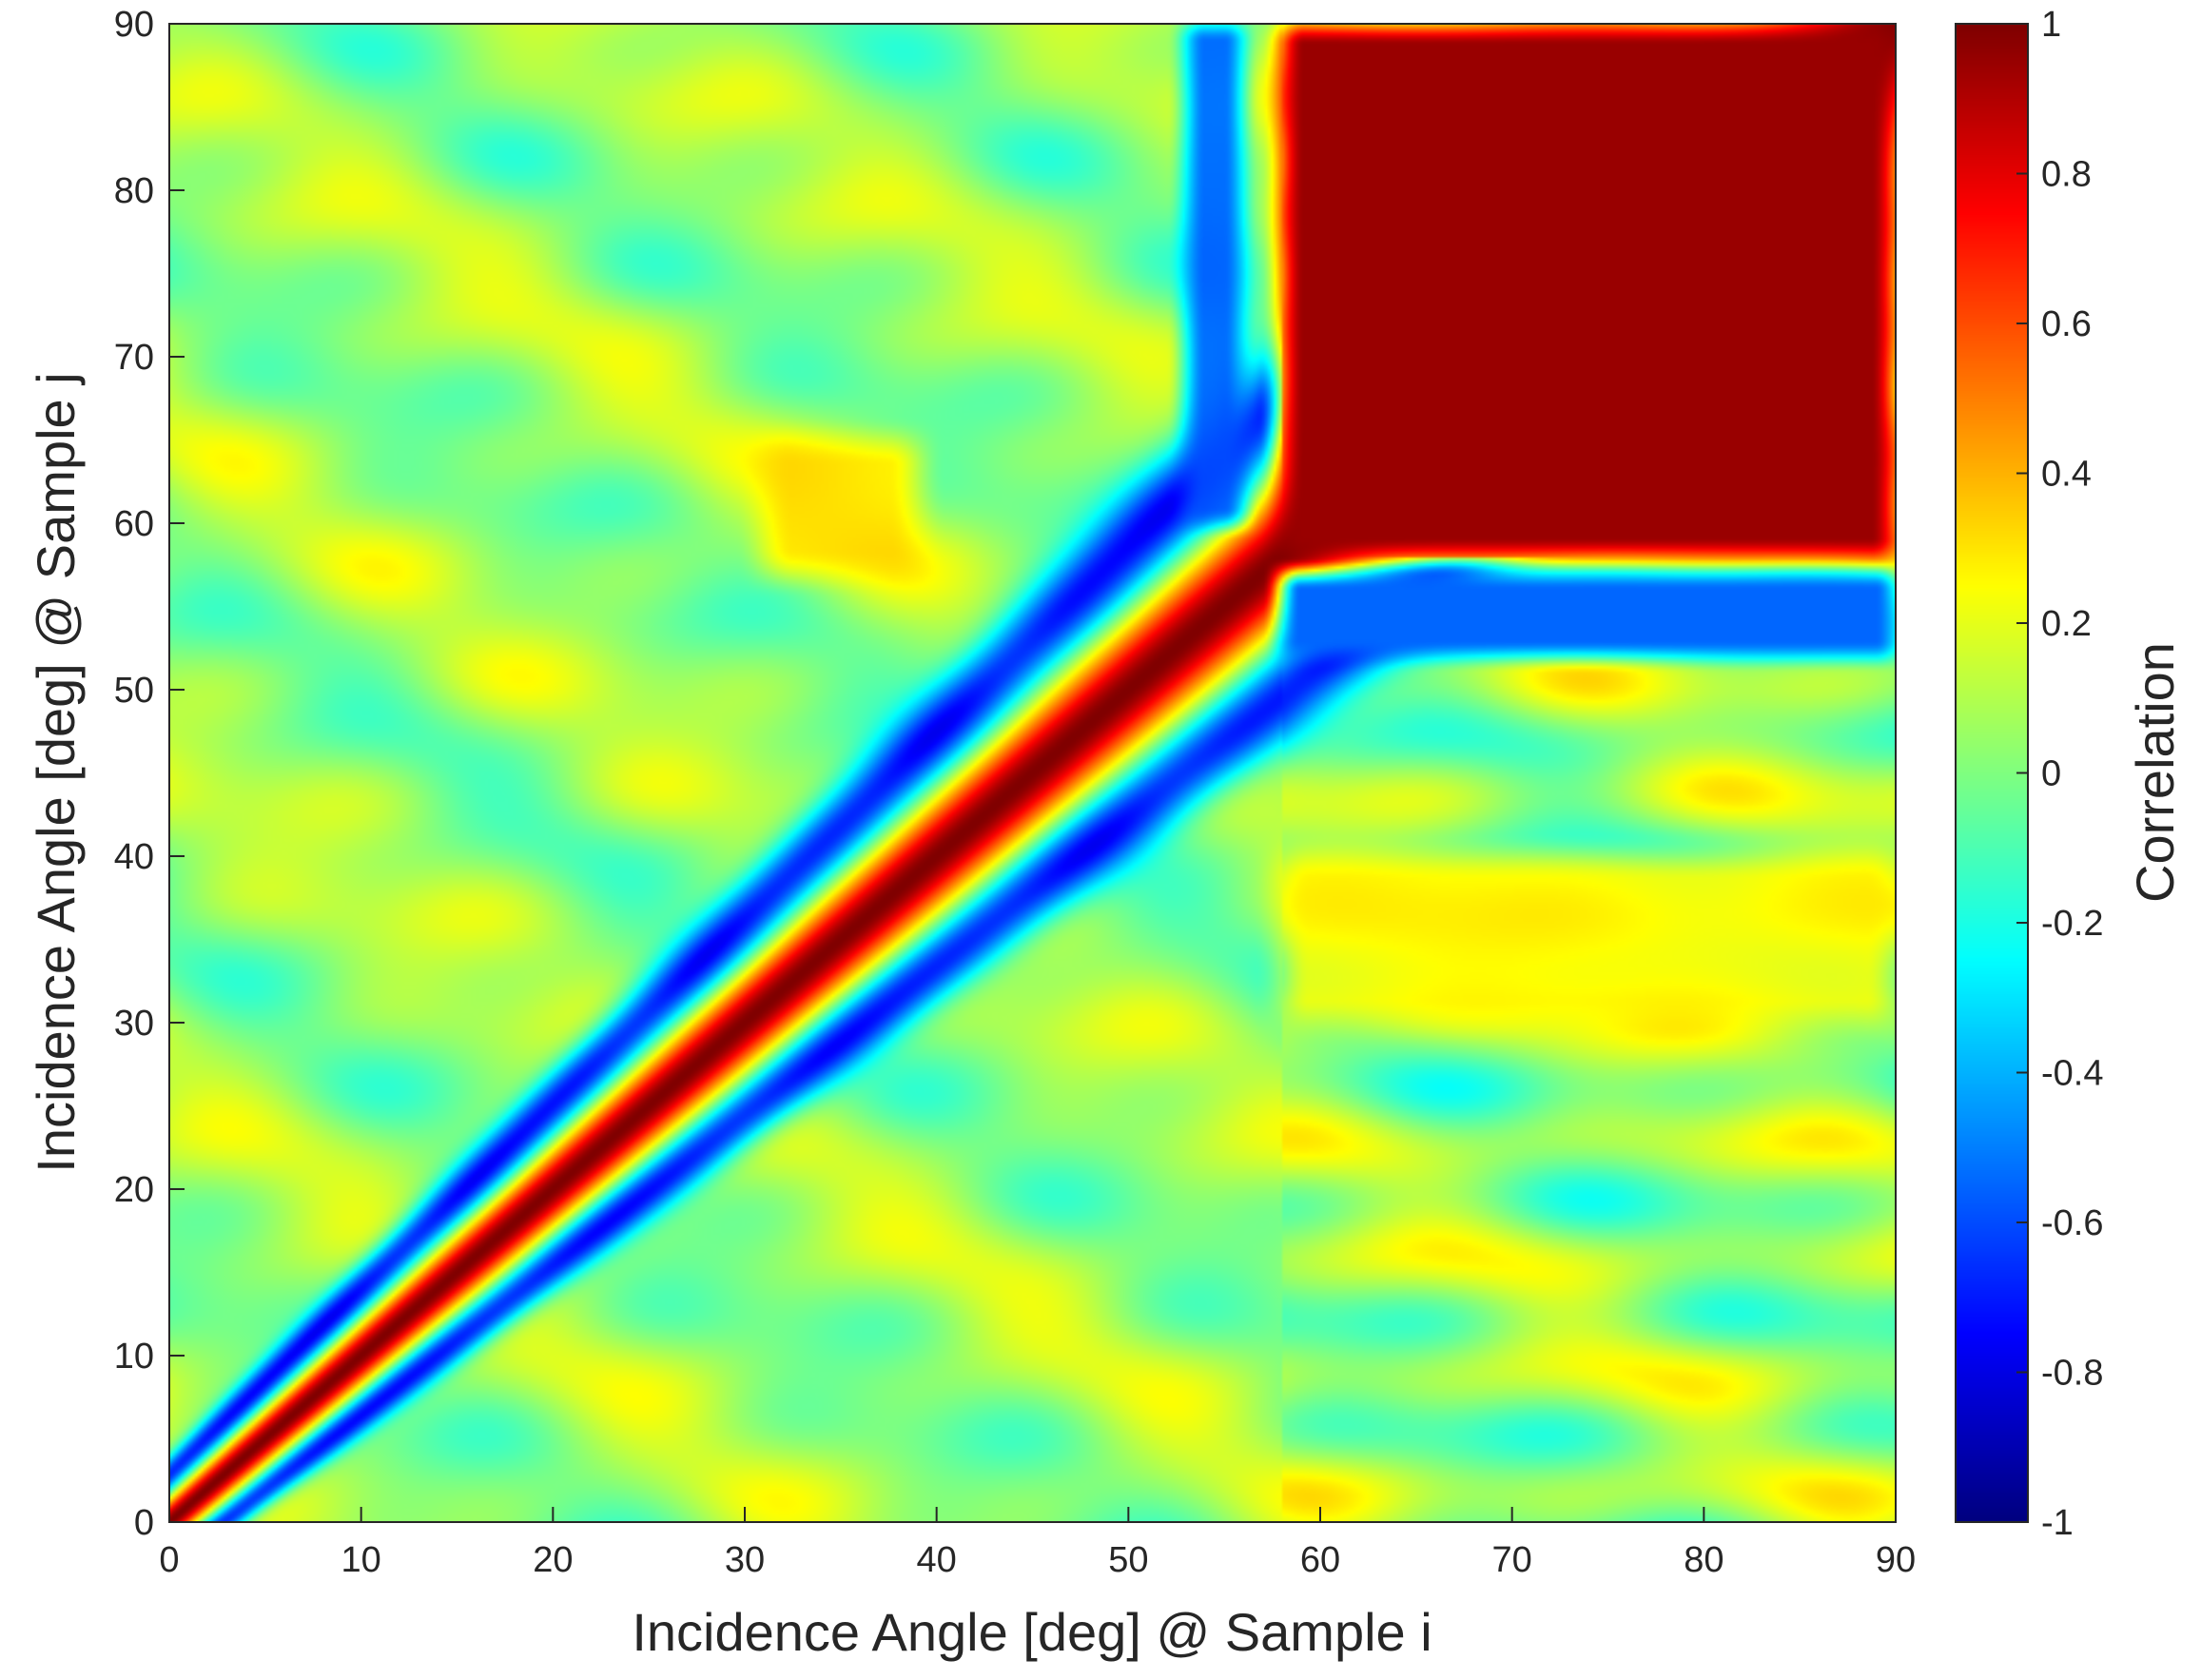 The image size is (2201, 1680). What do you see at coordinates (2051, 774) in the screenshot?
I see `colorbar-tick-label: 0` at bounding box center [2051, 774].